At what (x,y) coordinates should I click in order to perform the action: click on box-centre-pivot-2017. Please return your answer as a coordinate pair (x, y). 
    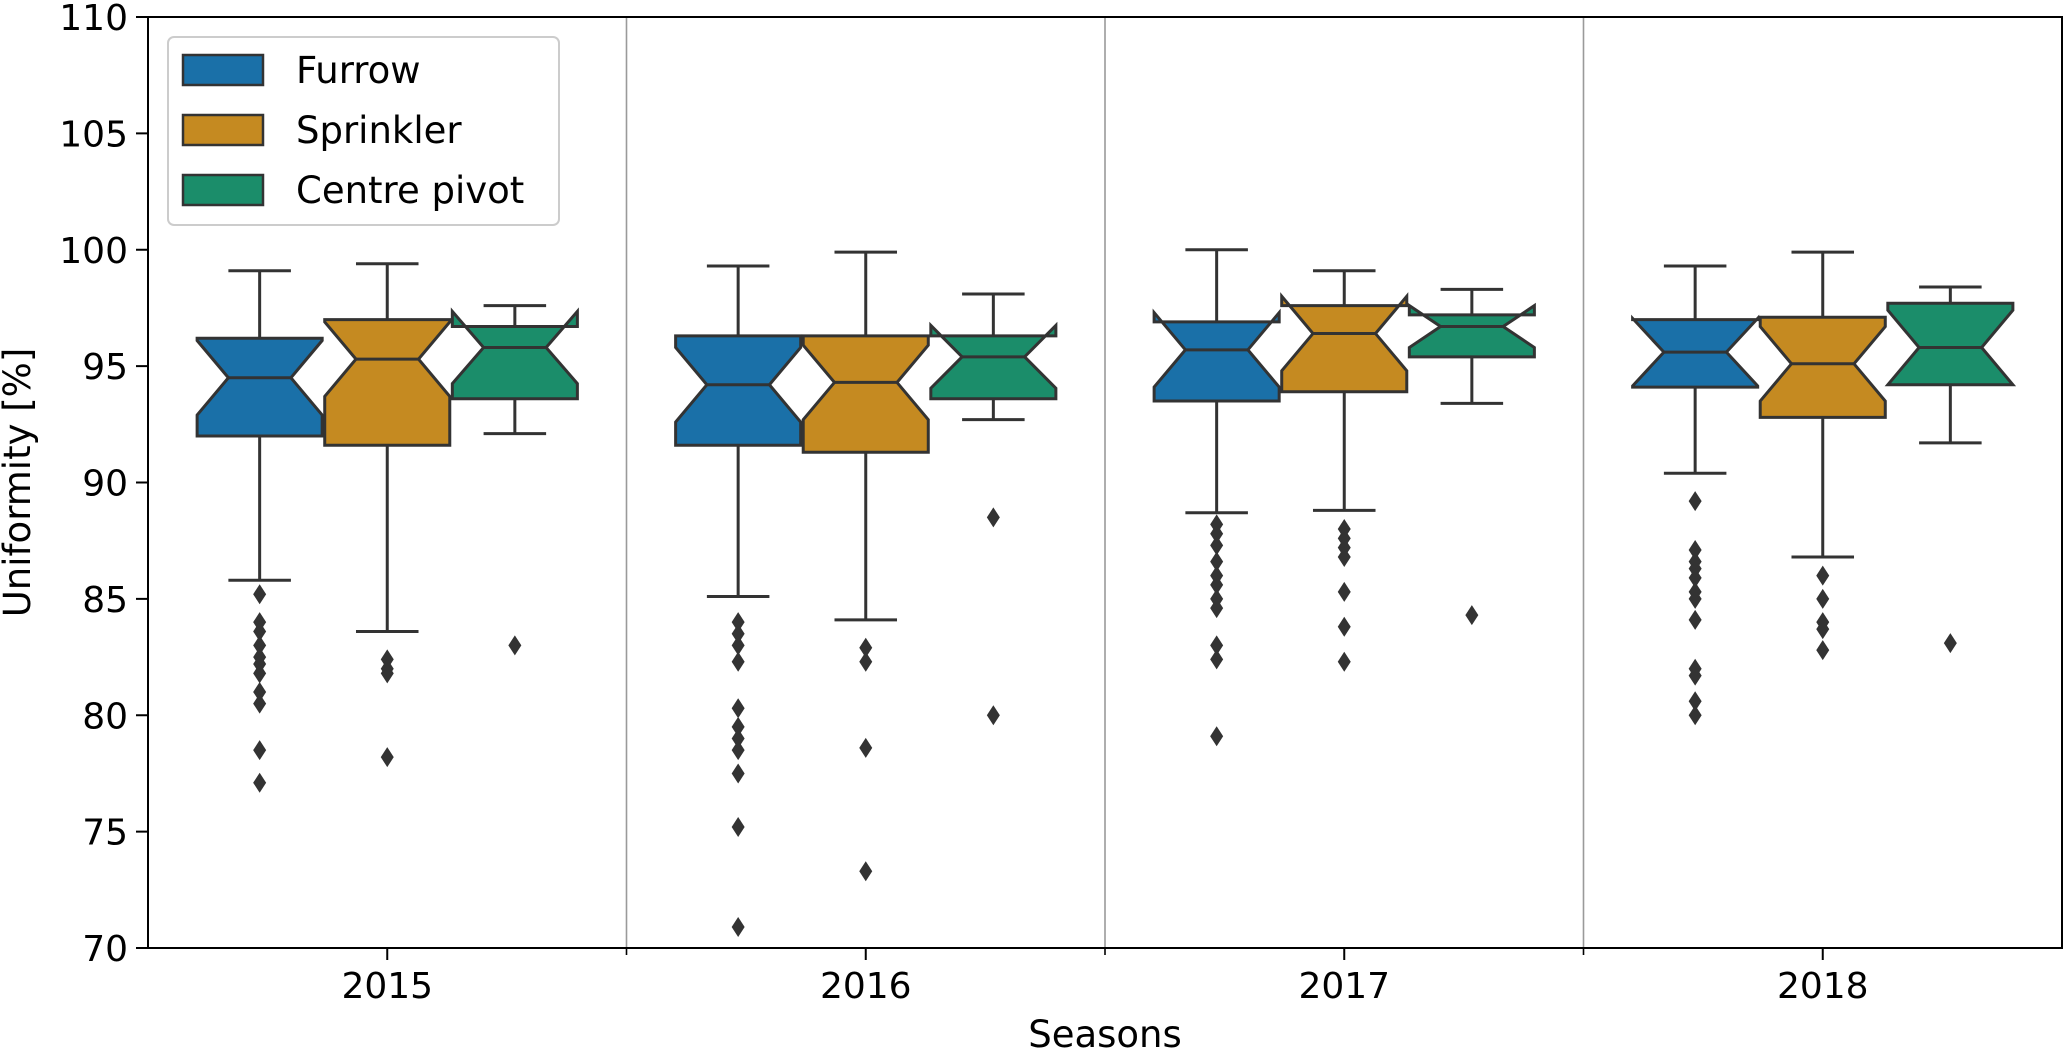
    Looking at the image, I should click on (1471, 456).